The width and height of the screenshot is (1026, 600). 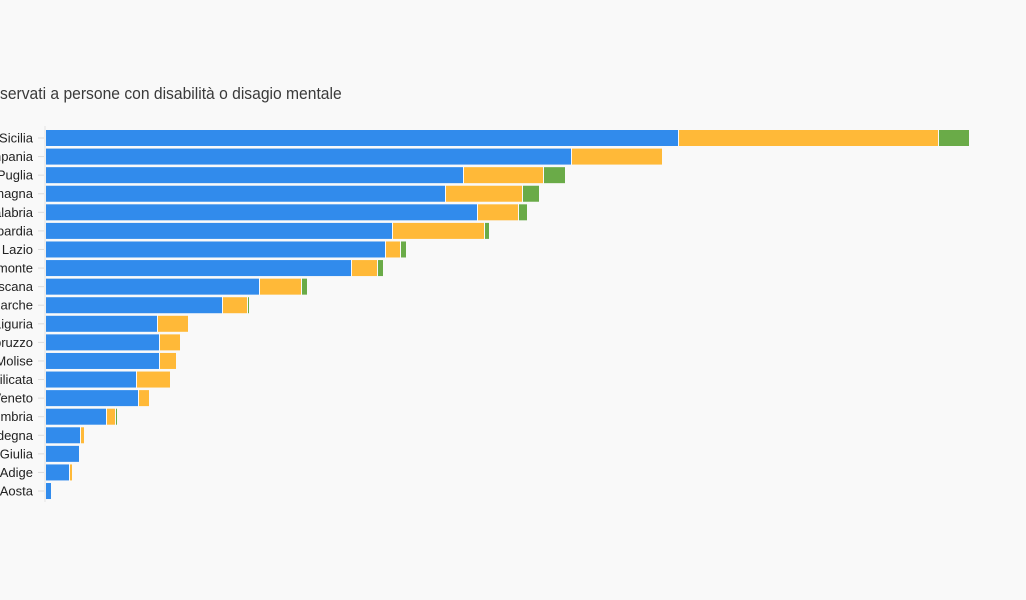 What do you see at coordinates (17, 435) in the screenshot?
I see `category-label: degna` at bounding box center [17, 435].